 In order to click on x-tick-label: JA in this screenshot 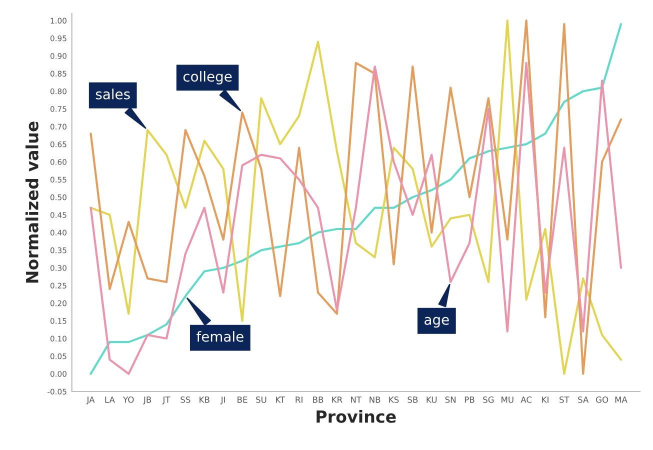, I will do `click(90, 400)`.